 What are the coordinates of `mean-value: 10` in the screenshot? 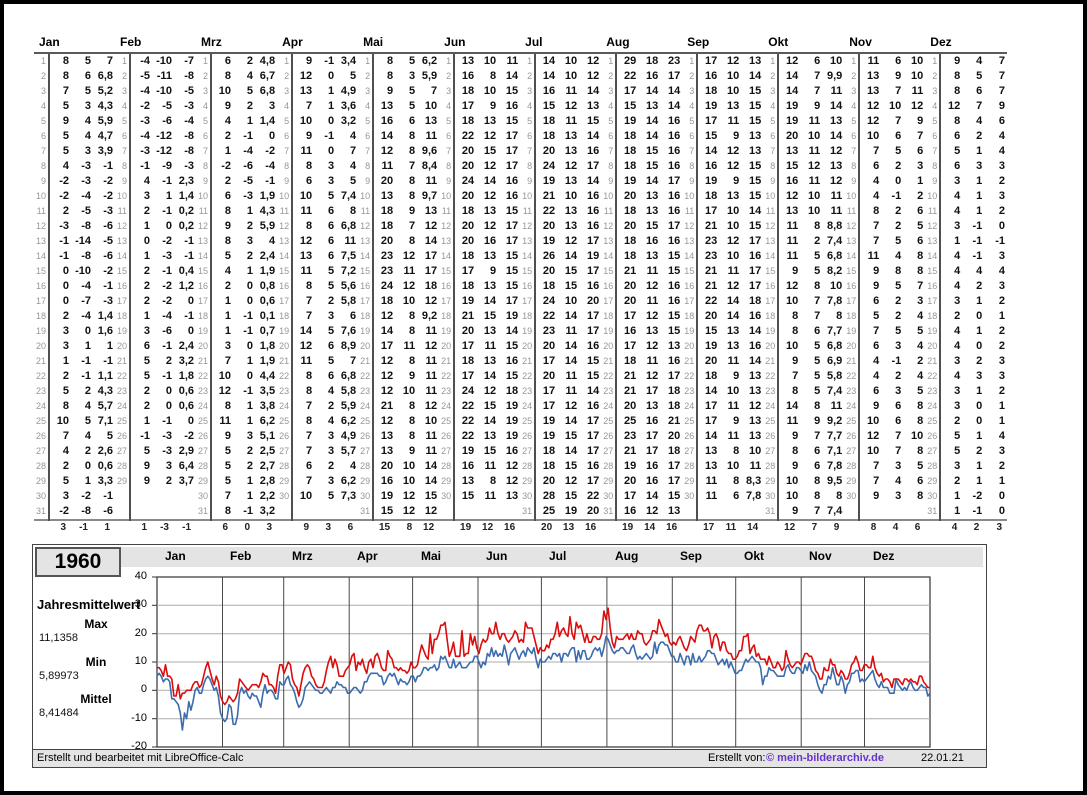 It's located at (917, 76).